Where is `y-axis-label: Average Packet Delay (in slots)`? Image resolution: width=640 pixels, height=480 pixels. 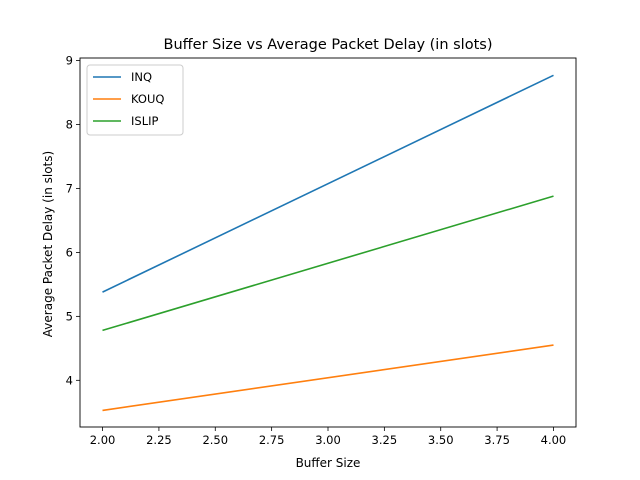 y-axis-label: Average Packet Delay (in slots) is located at coordinates (48, 244).